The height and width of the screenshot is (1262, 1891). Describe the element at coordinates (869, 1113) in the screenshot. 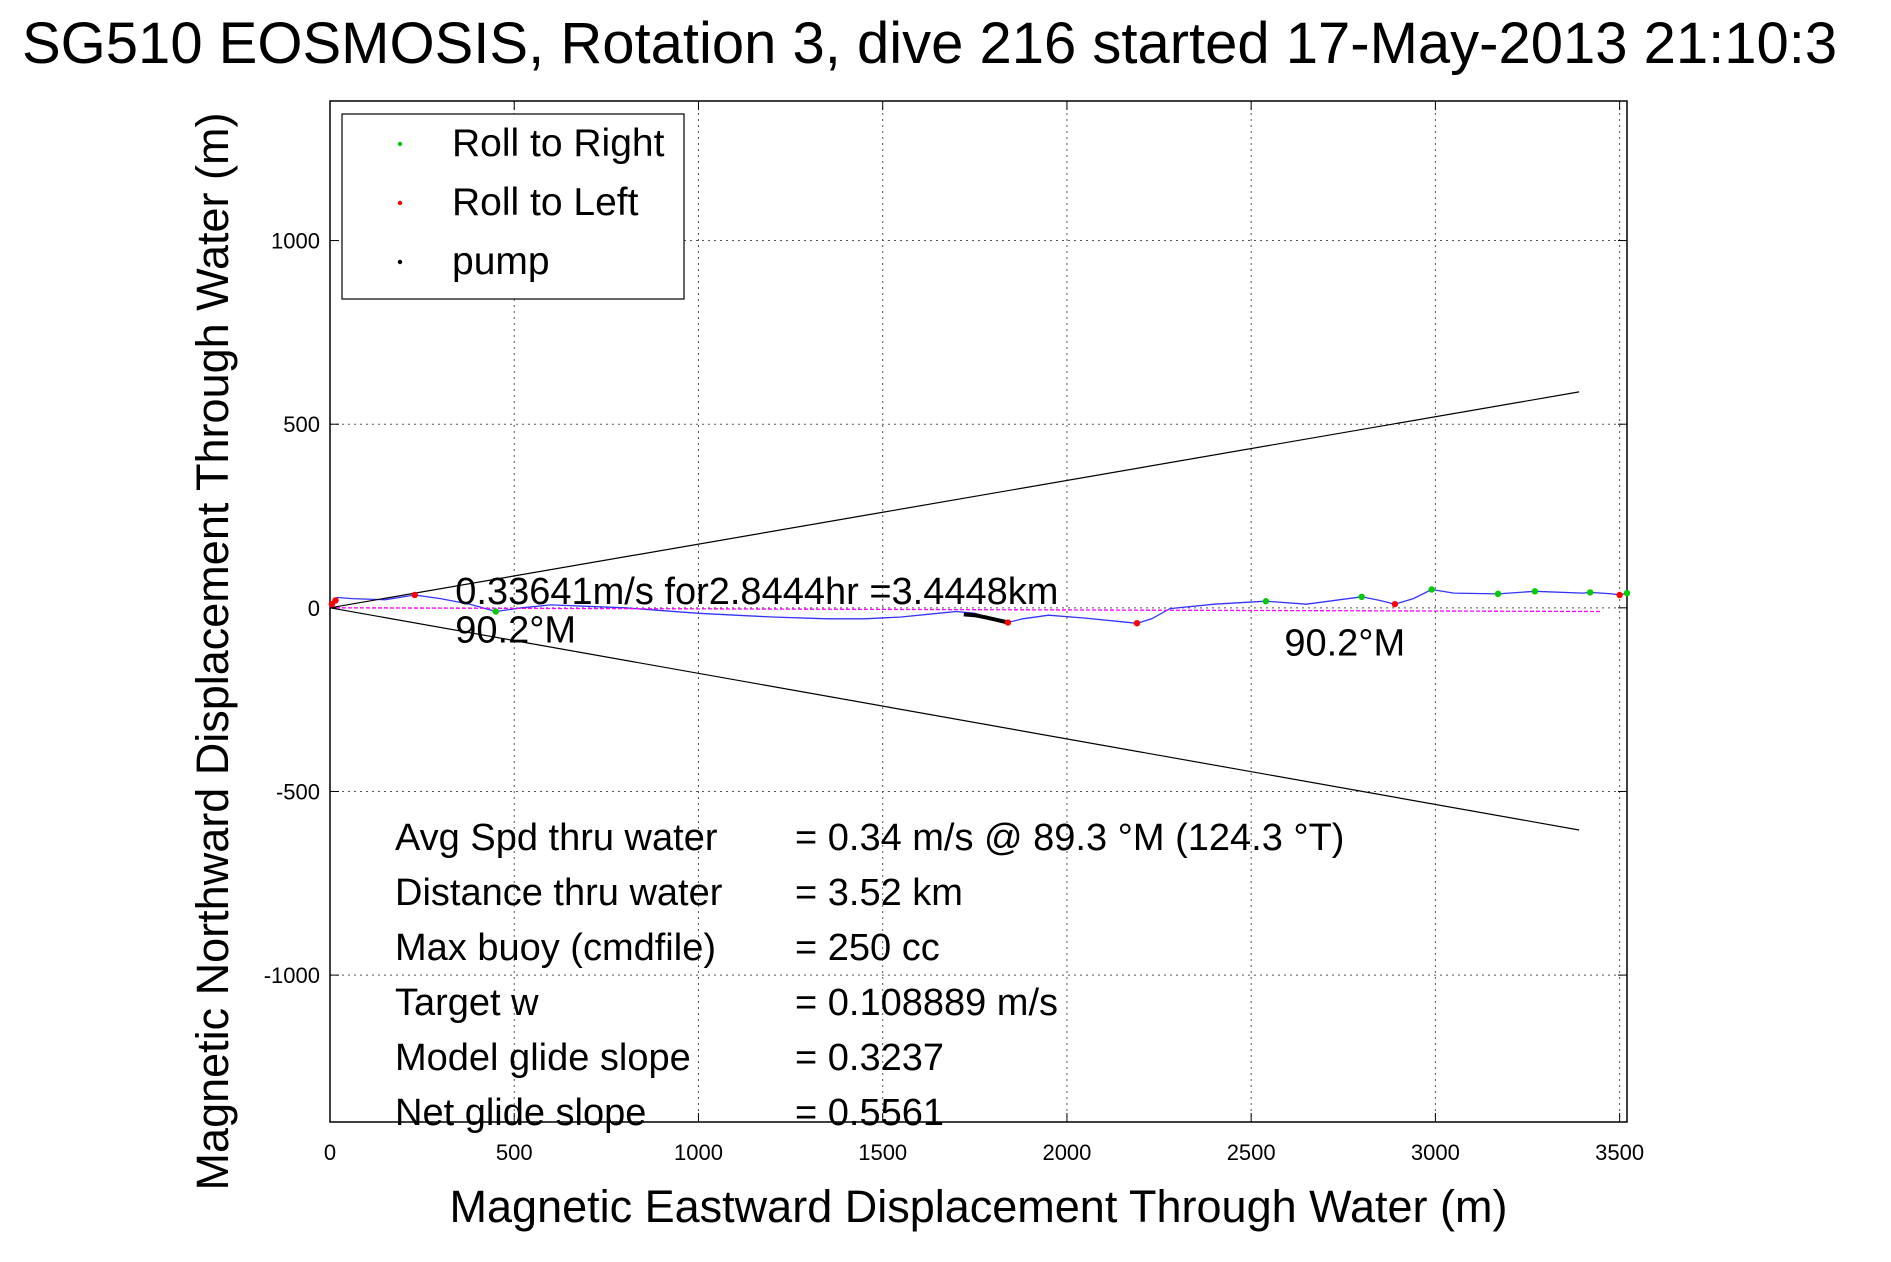

I see `stat-value: = 0.5561` at that location.